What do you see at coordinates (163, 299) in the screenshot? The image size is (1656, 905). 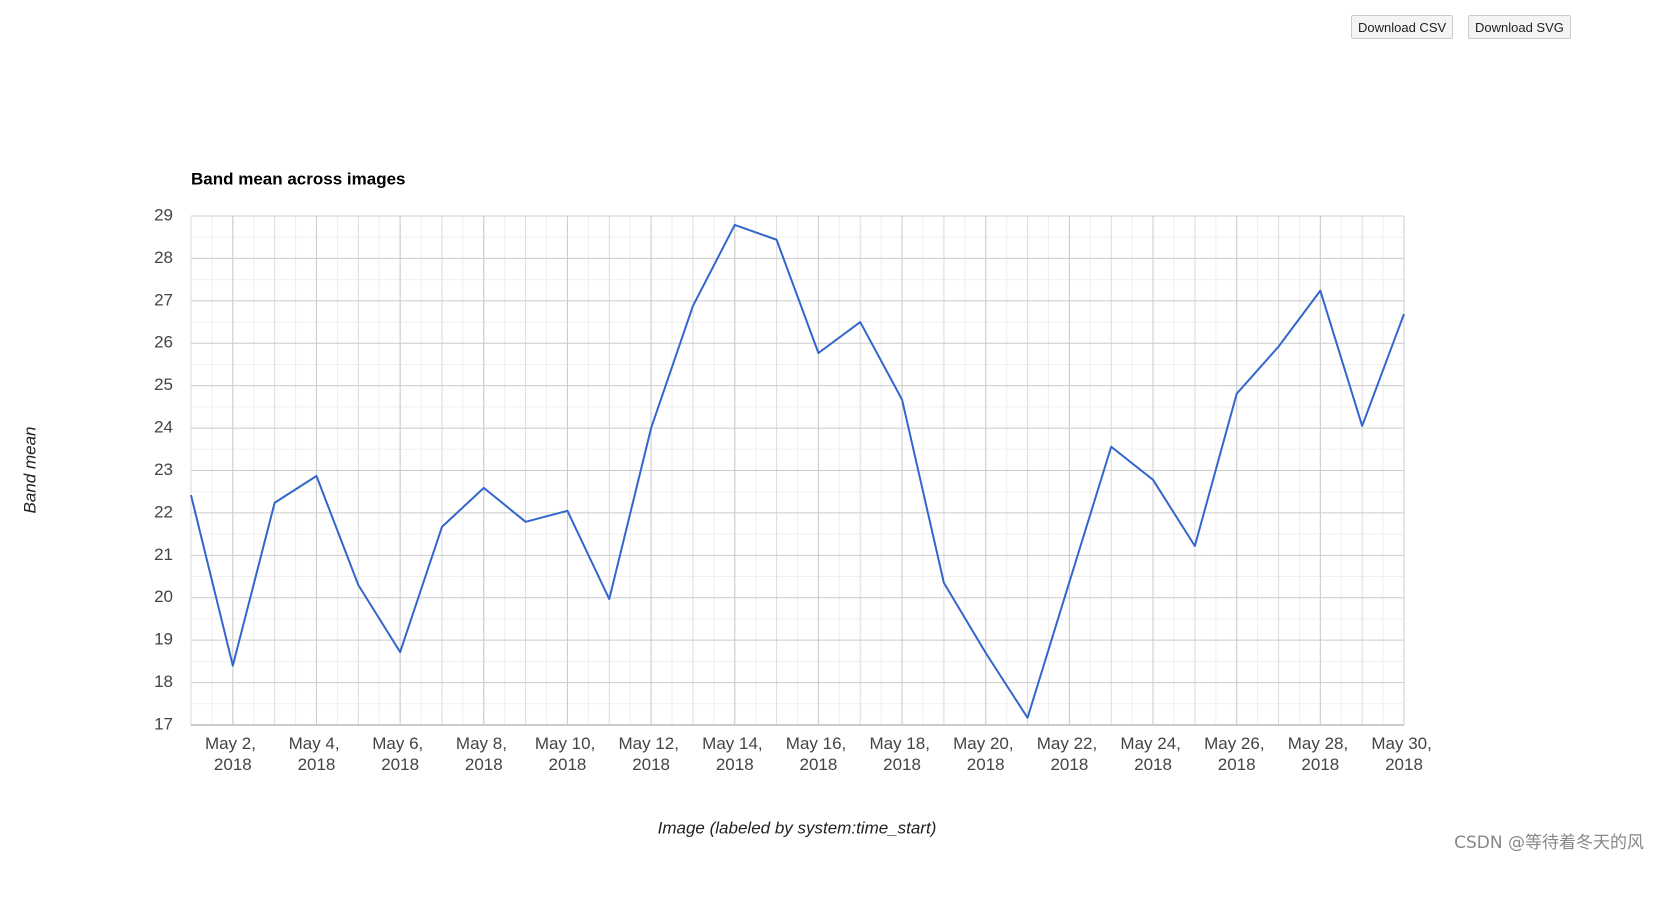 I see `y-tick-label: 27` at bounding box center [163, 299].